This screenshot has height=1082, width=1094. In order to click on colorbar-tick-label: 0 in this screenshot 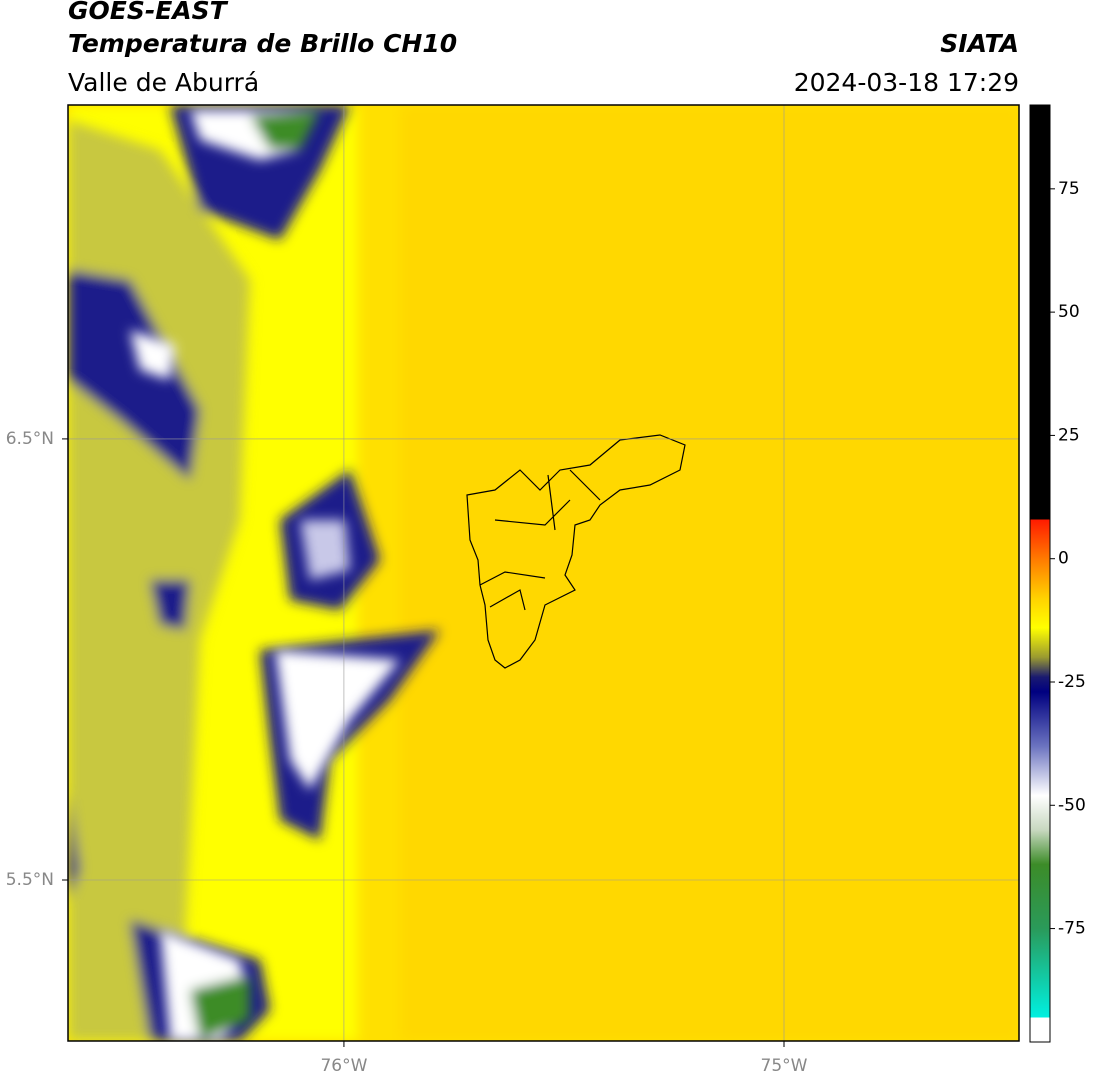, I will do `click(1063, 559)`.